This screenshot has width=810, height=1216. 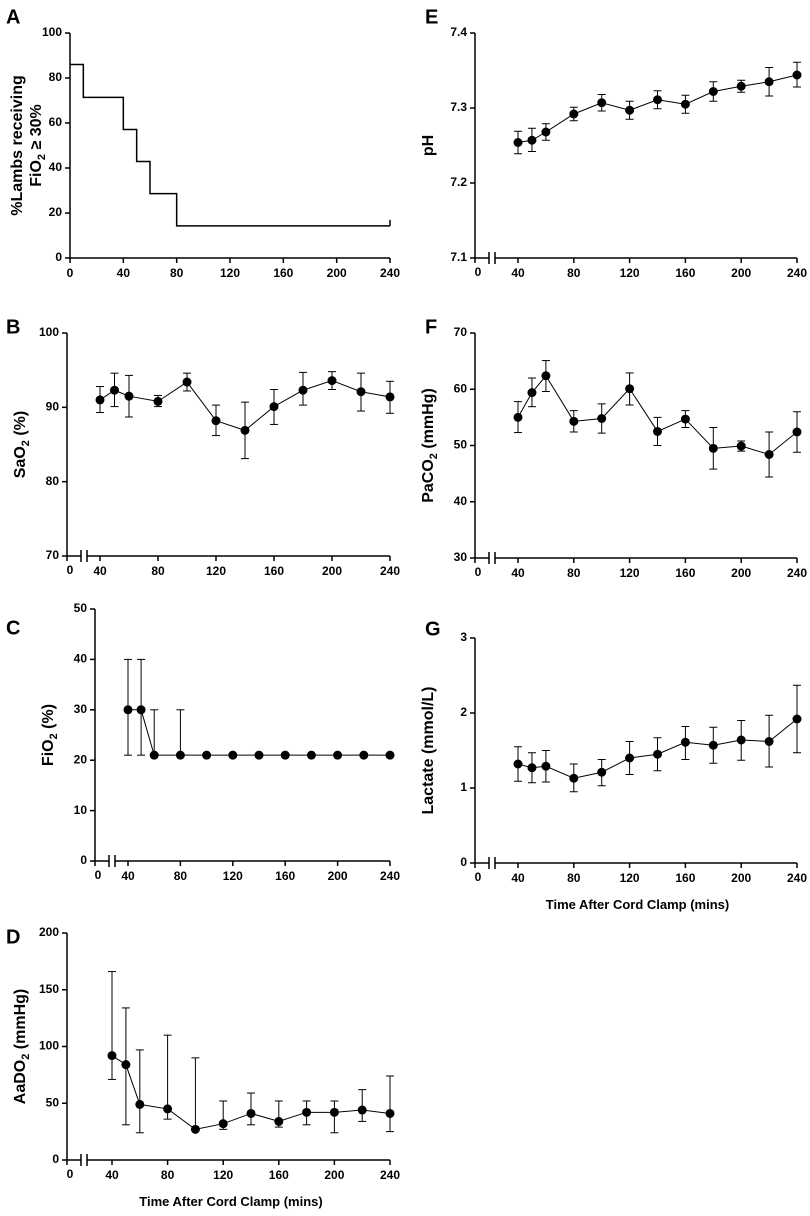 What do you see at coordinates (20, 1082) in the screenshot?
I see `y-axis-title-main: AaDO` at bounding box center [20, 1082].